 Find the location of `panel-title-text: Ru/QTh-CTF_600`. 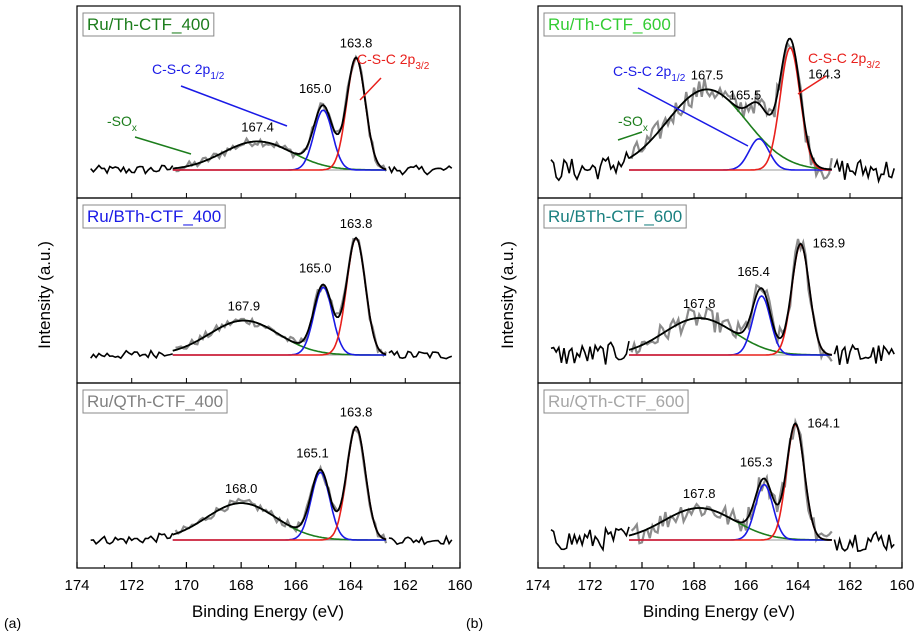

panel-title-text: Ru/QTh-CTF_600 is located at coordinates (616, 401).